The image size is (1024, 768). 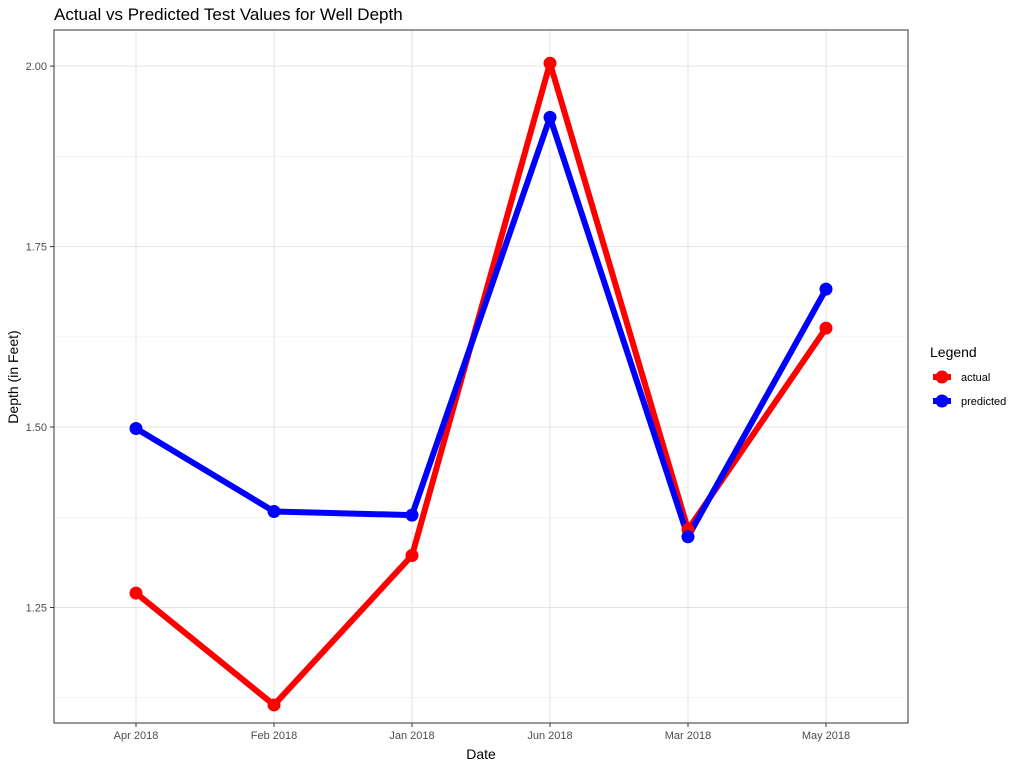 I want to click on x-tick-label: Mar 2018, so click(x=688, y=736).